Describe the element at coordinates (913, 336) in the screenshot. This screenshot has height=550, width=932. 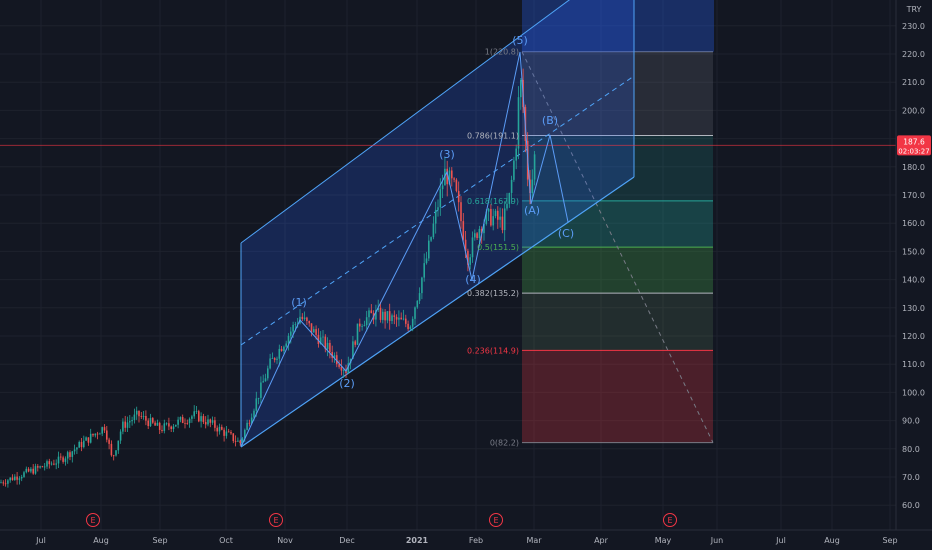
I see `price-tick-label: 120.0` at that location.